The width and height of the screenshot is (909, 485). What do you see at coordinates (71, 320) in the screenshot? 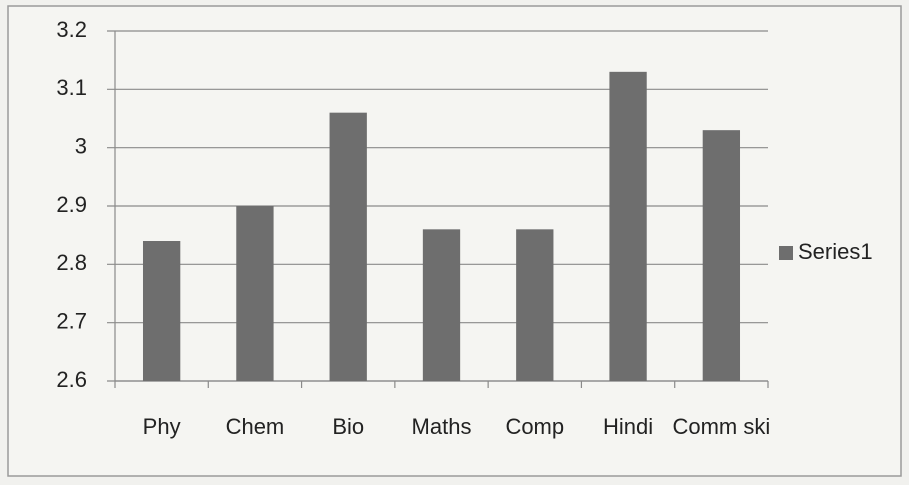
I see `y-tick-label: 2.7` at bounding box center [71, 320].